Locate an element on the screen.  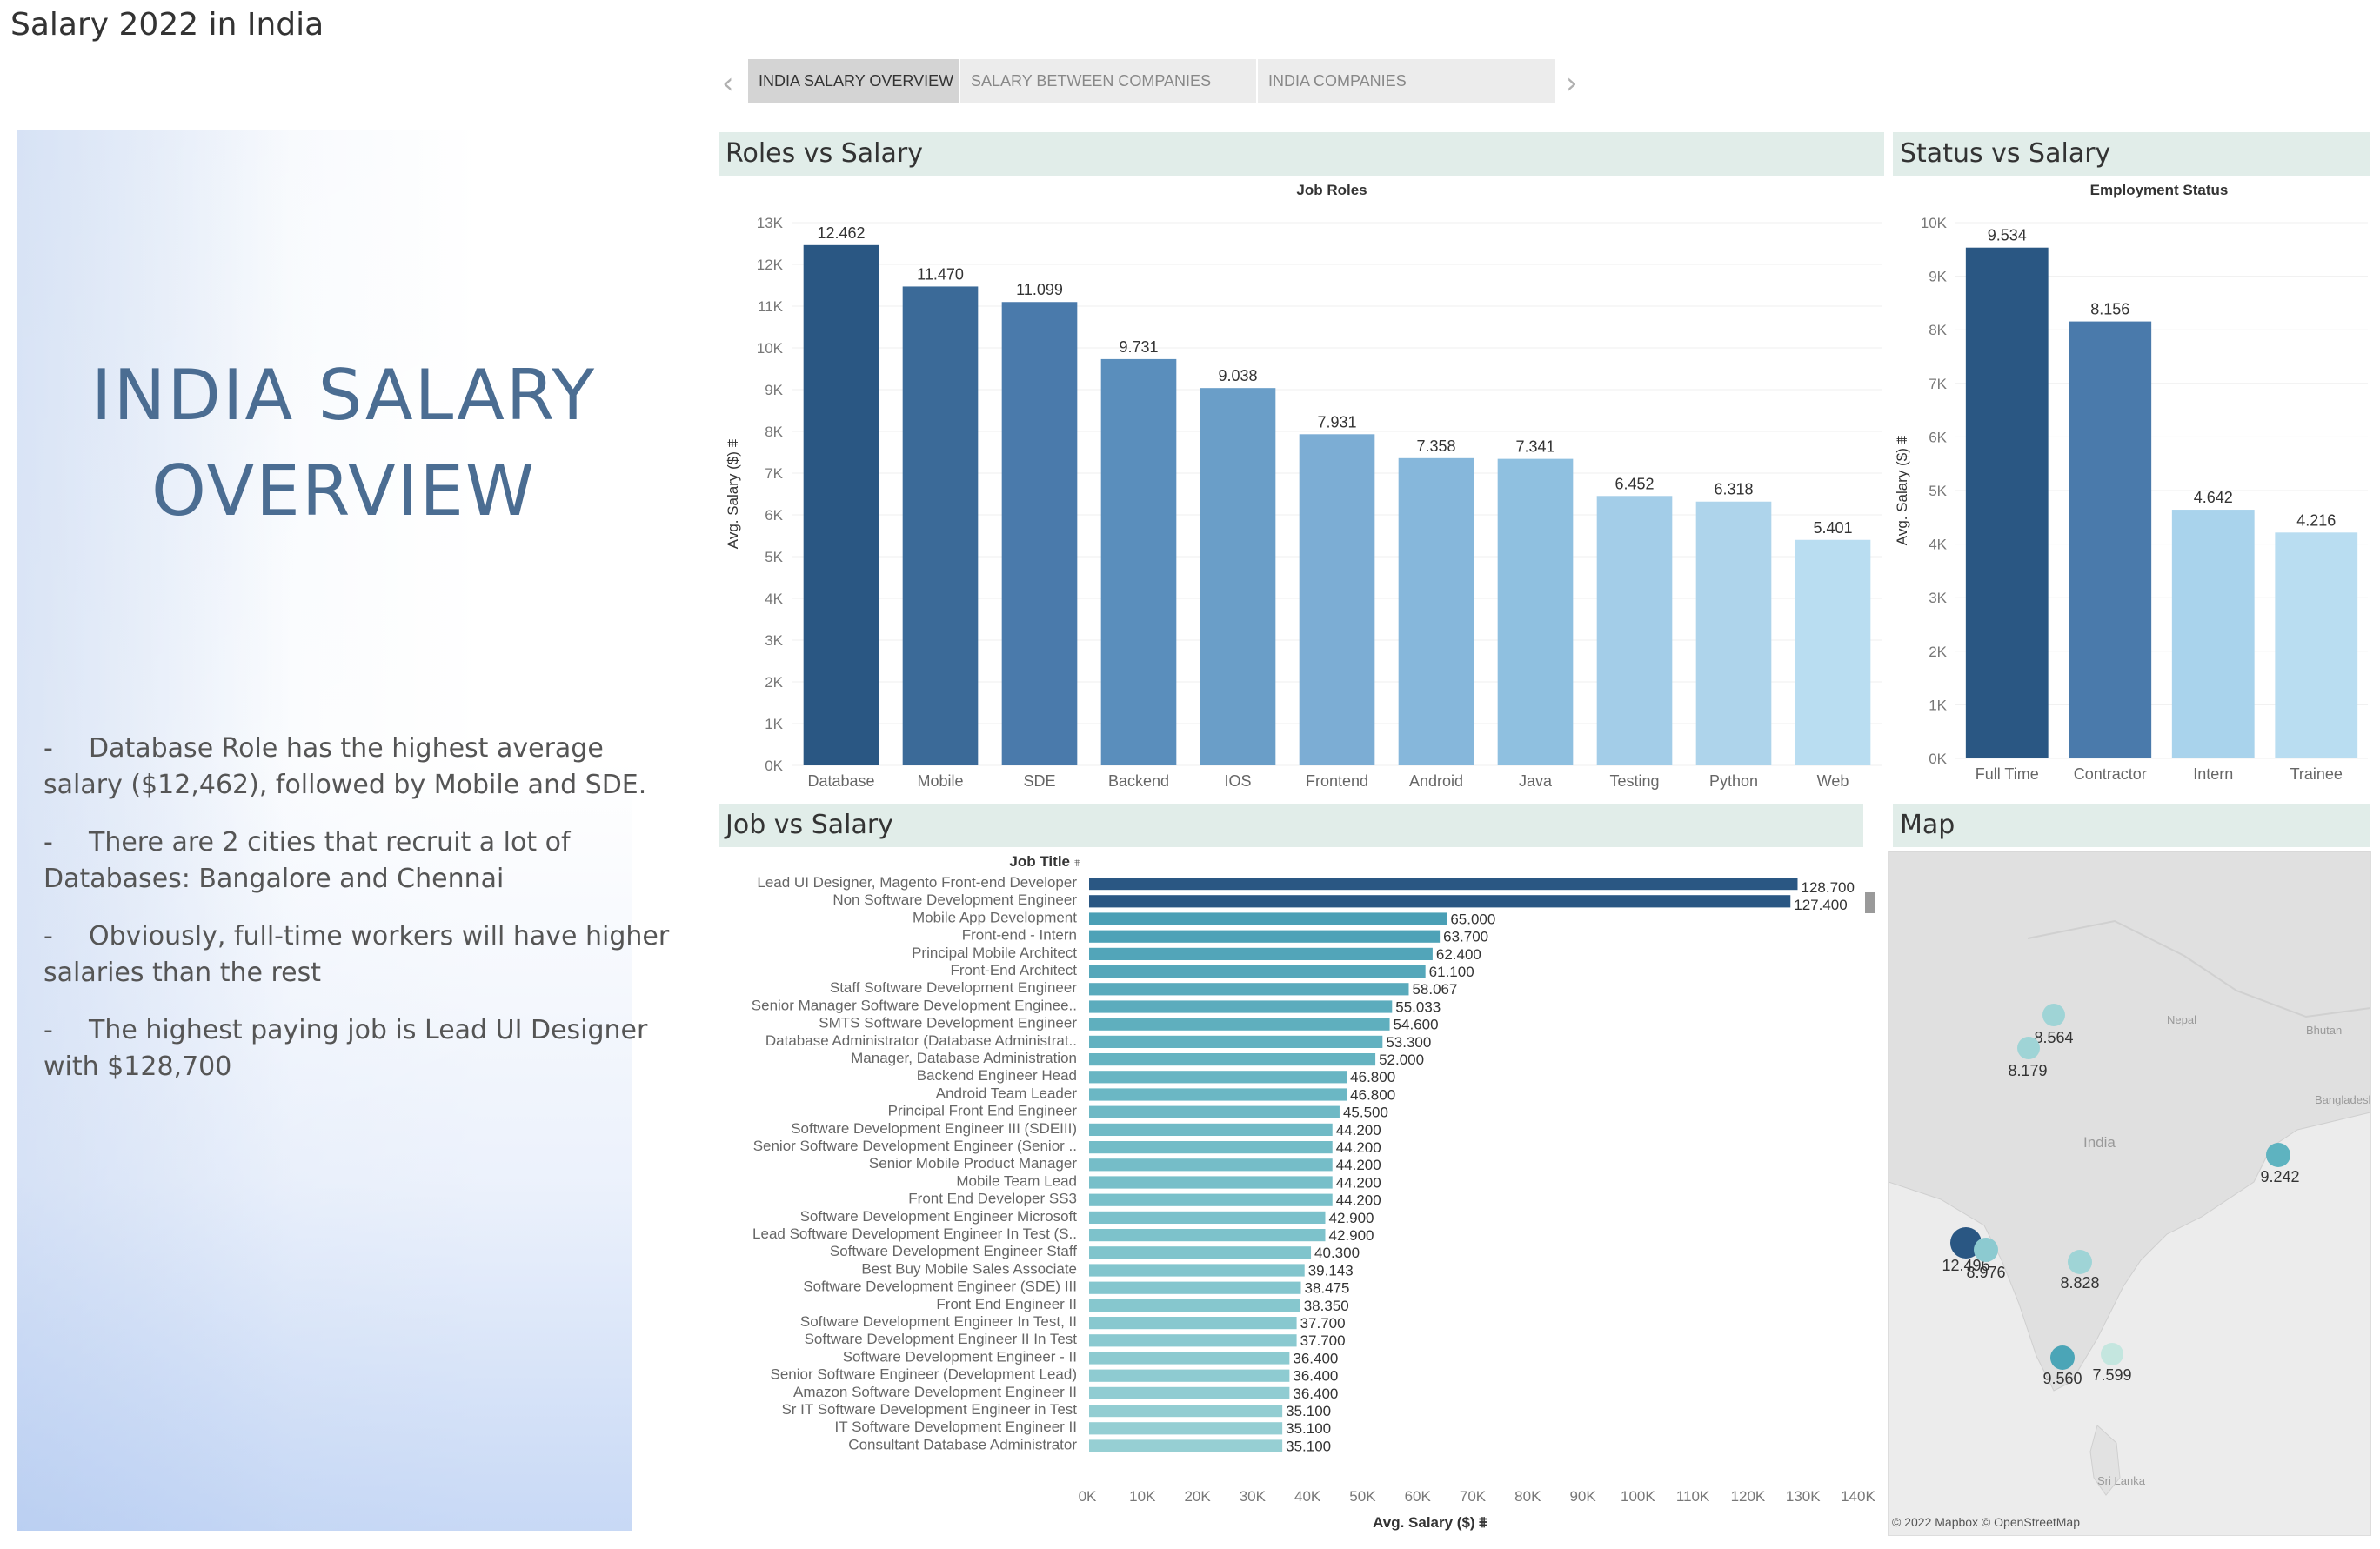
bar-sde is located at coordinates (1039, 534).